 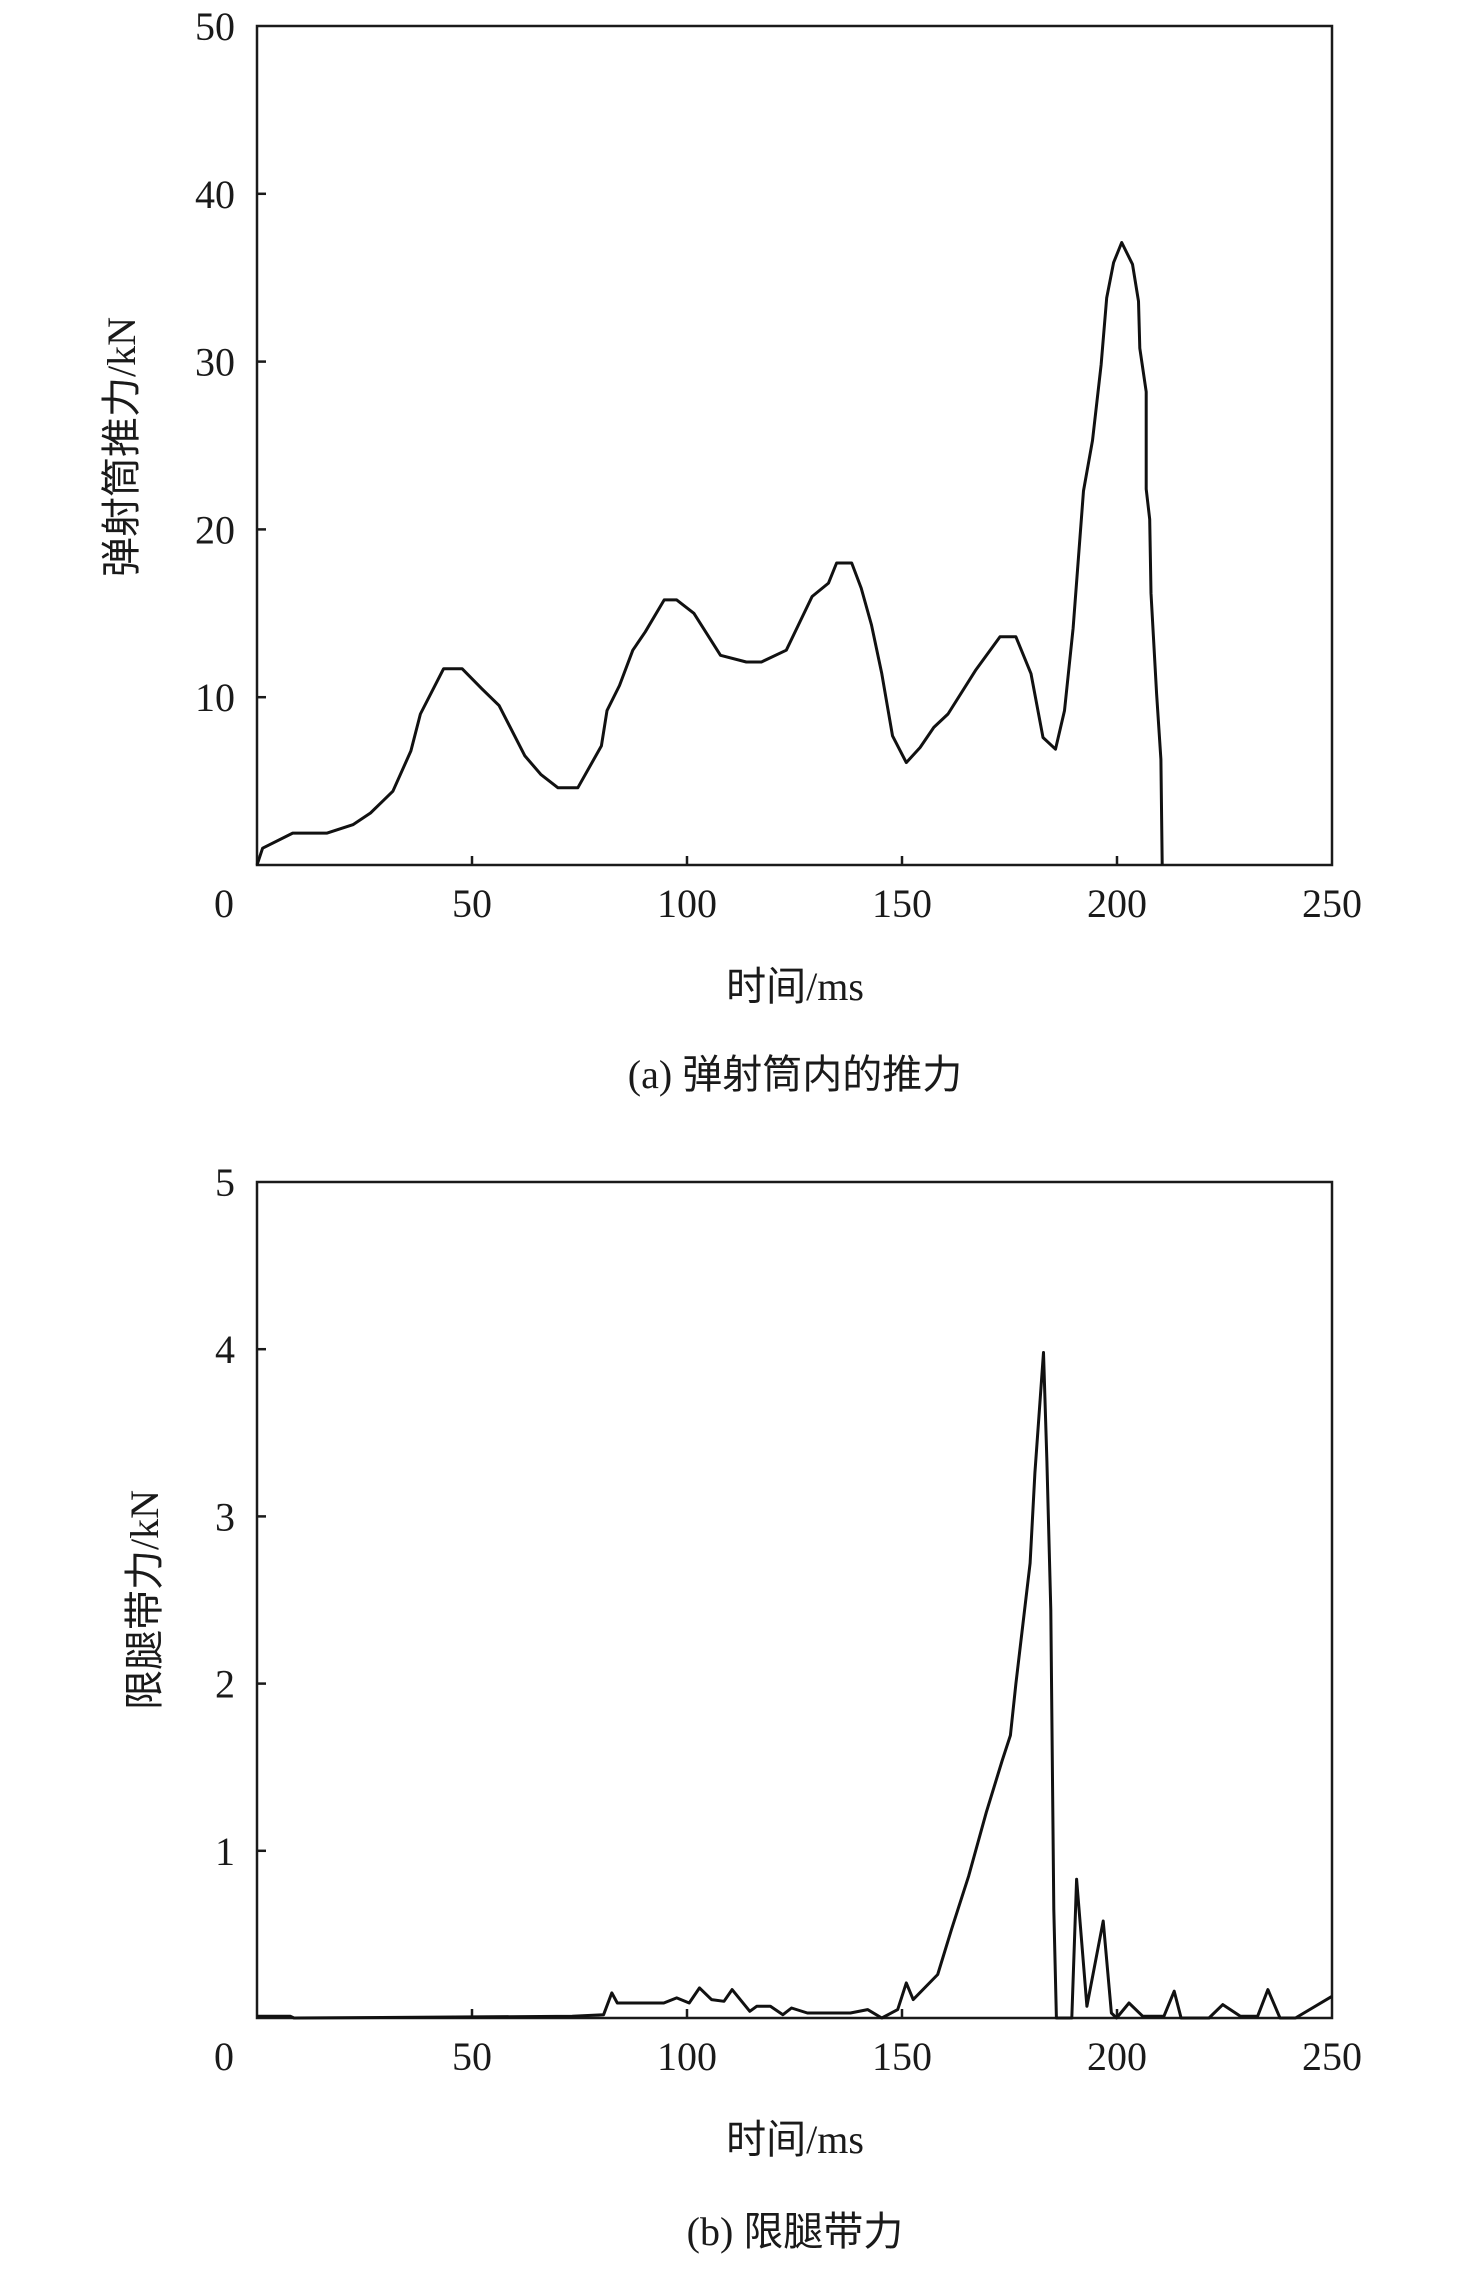 I want to click on y-tick-label: 40, so click(x=215, y=194).